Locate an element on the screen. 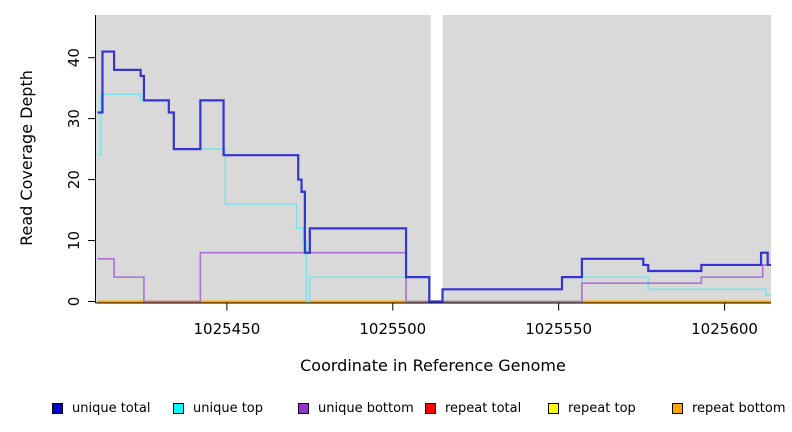  y-tick-label: 0 is located at coordinates (74, 302).